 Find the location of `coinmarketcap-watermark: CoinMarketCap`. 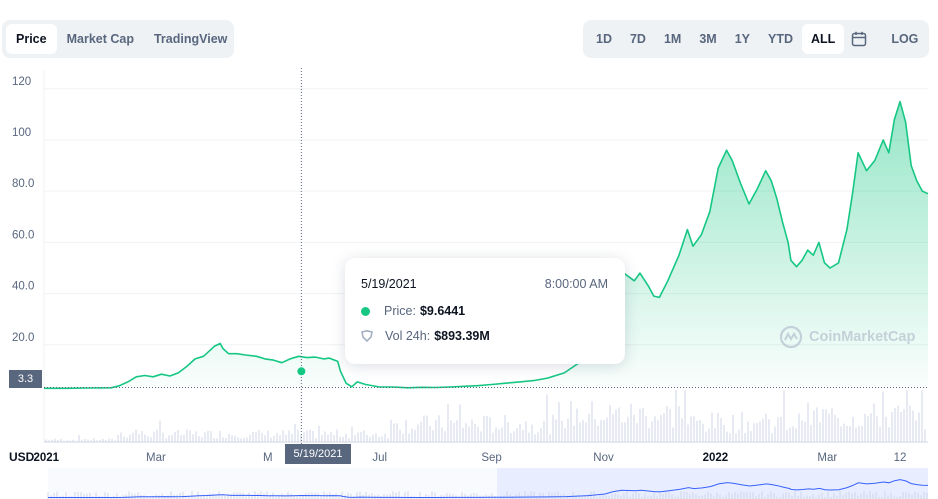

coinmarketcap-watermark: CoinMarketCap is located at coordinates (847, 337).